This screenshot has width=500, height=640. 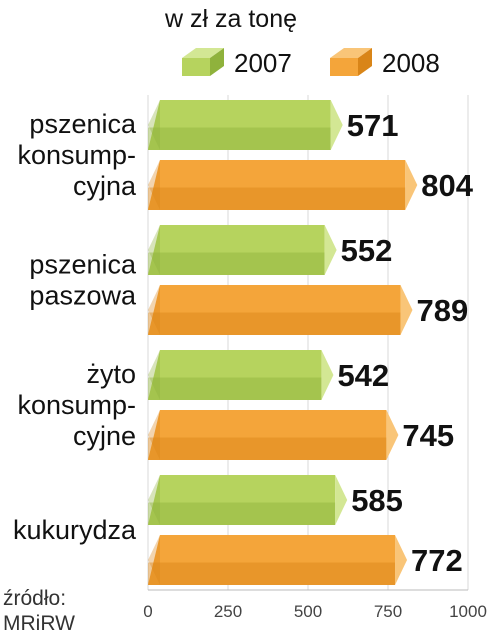 What do you see at coordinates (428, 435) in the screenshot?
I see `value-label-2008-2: 745` at bounding box center [428, 435].